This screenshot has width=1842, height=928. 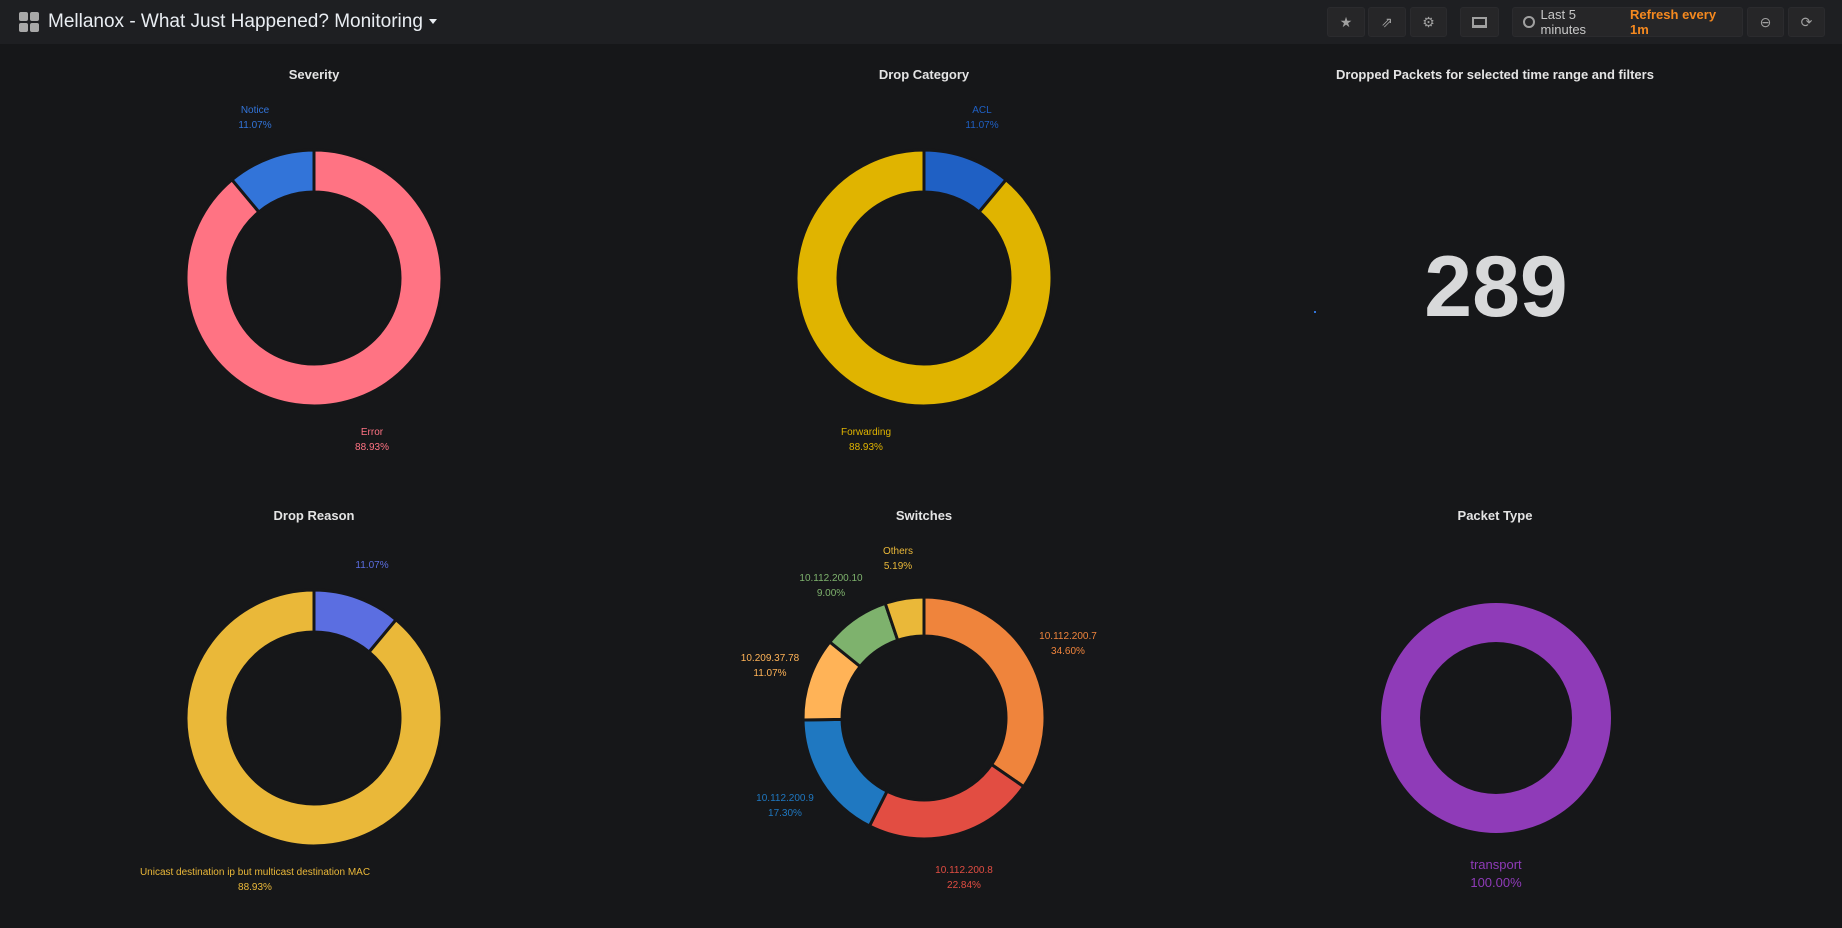 I want to click on slice-label: 10.112.200.7 34.60%, so click(x=1068, y=644).